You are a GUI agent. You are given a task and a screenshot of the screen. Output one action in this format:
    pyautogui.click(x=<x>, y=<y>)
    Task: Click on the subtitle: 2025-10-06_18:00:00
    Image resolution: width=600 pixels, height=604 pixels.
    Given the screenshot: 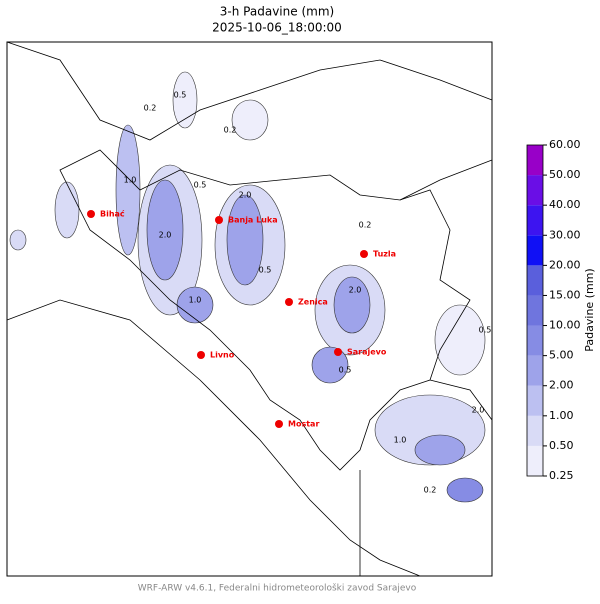 What is the action you would take?
    pyautogui.click(x=277, y=28)
    